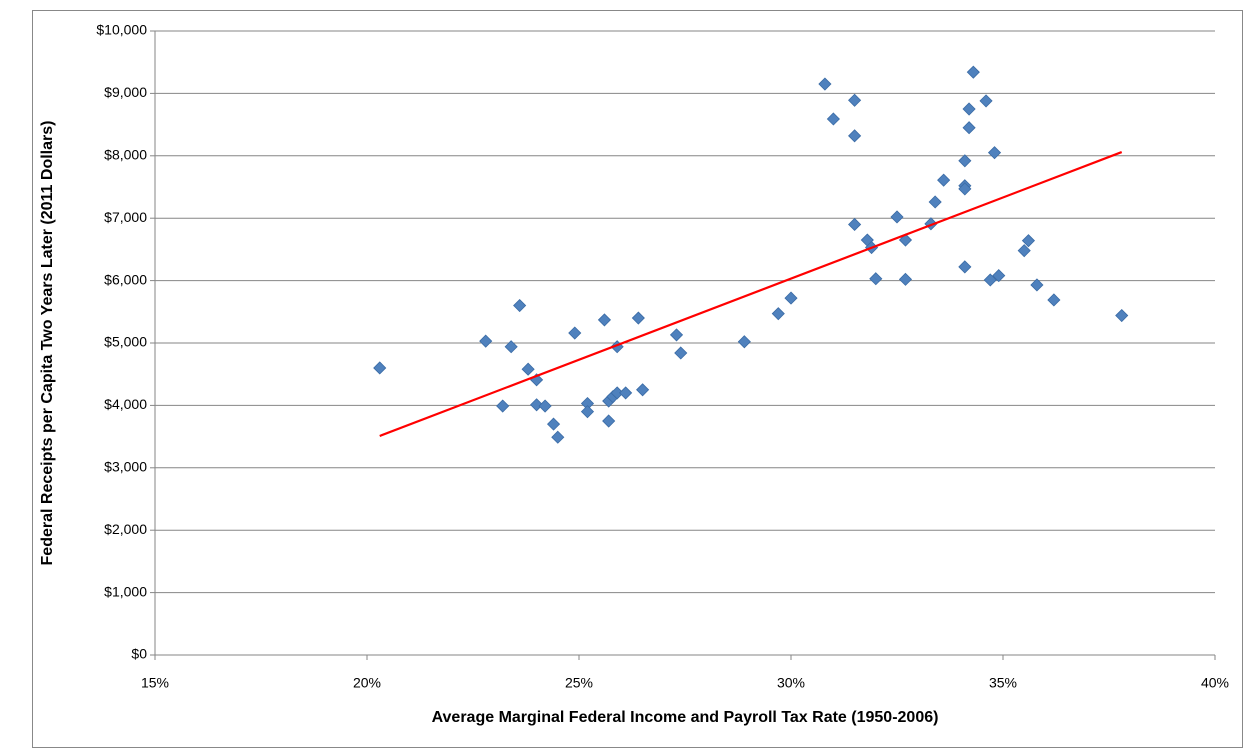 The width and height of the screenshot is (1244, 749). I want to click on x-tick-label: 25%, so click(579, 683).